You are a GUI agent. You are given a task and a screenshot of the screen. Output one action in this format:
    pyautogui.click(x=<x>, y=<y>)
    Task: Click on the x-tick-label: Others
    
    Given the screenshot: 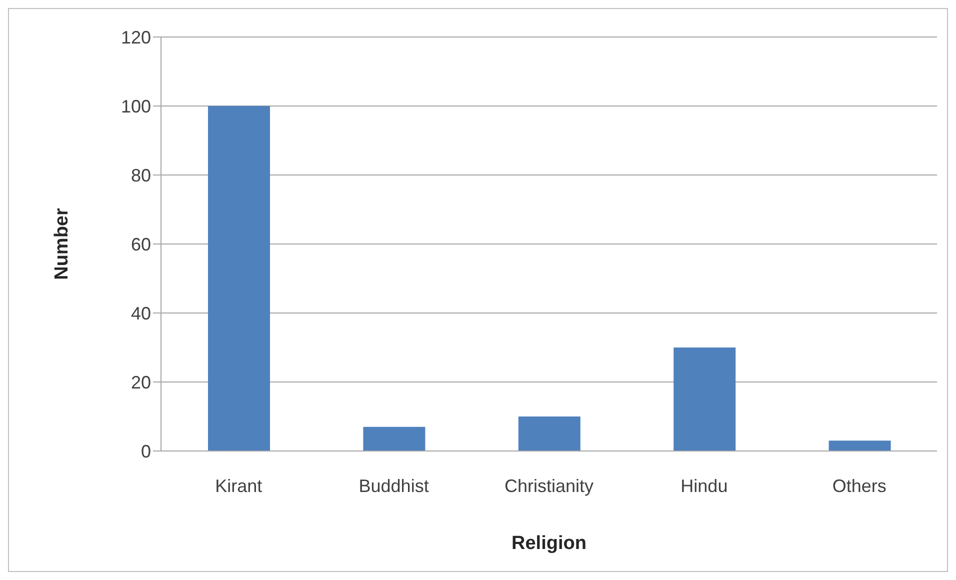 What is the action you would take?
    pyautogui.click(x=859, y=486)
    